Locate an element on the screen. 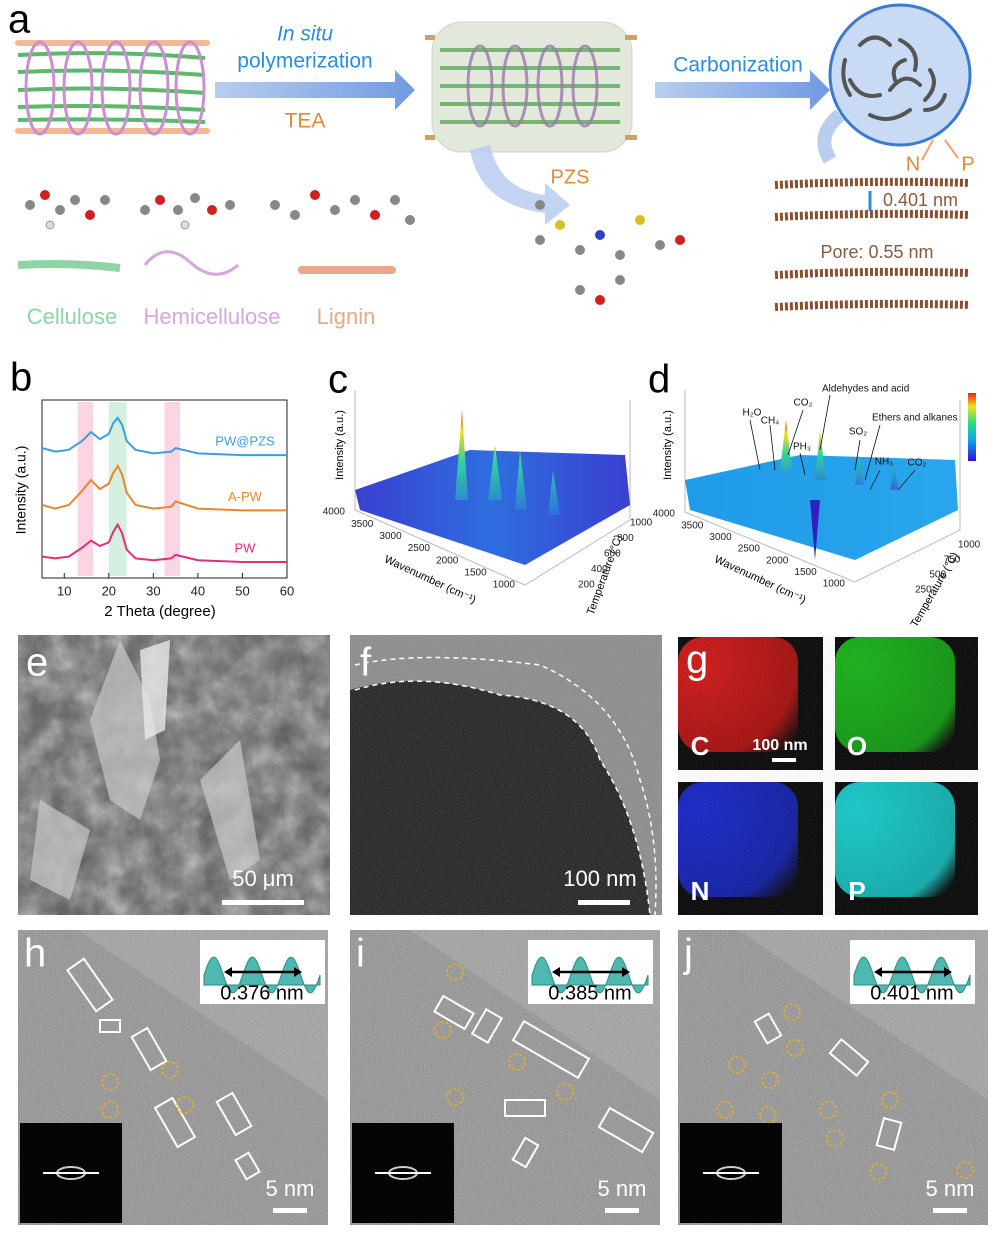 The width and height of the screenshot is (999, 1237). panel-i: 0.385 nm i 5 nm is located at coordinates (505, 1077).